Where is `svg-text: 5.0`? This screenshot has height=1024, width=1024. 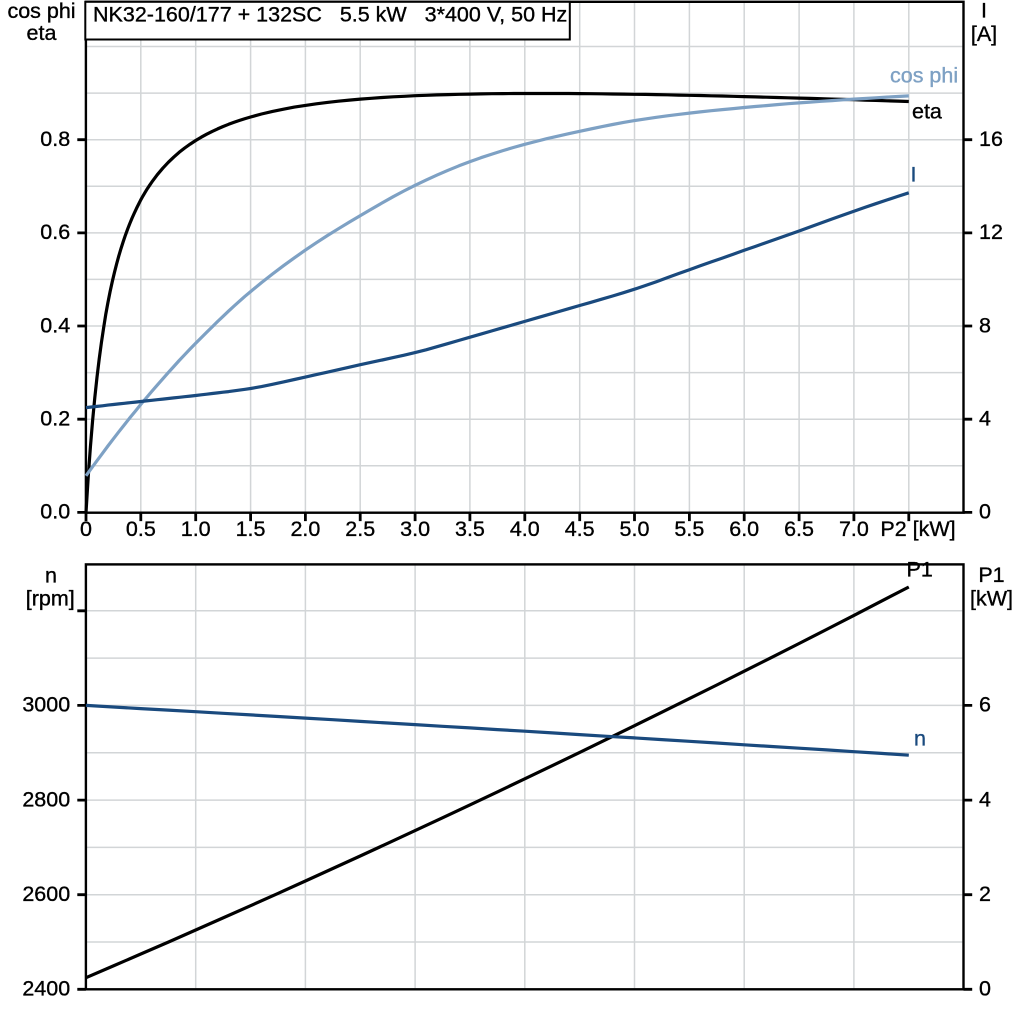 svg-text: 5.0 is located at coordinates (635, 529).